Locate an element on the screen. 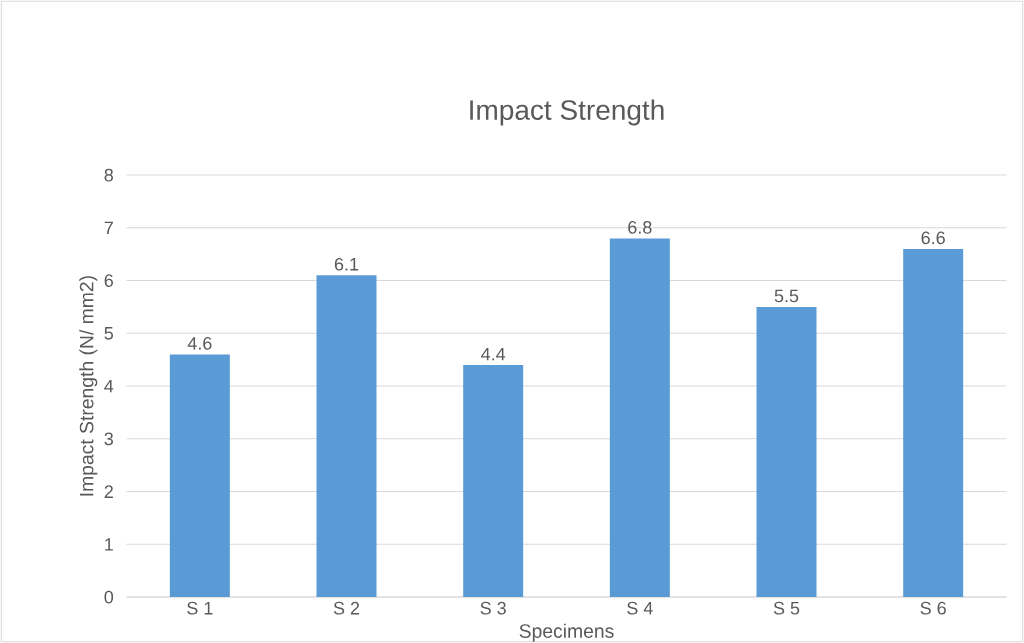 This screenshot has width=1024, height=643. chart-title: Impact Strength is located at coordinates (567, 112).